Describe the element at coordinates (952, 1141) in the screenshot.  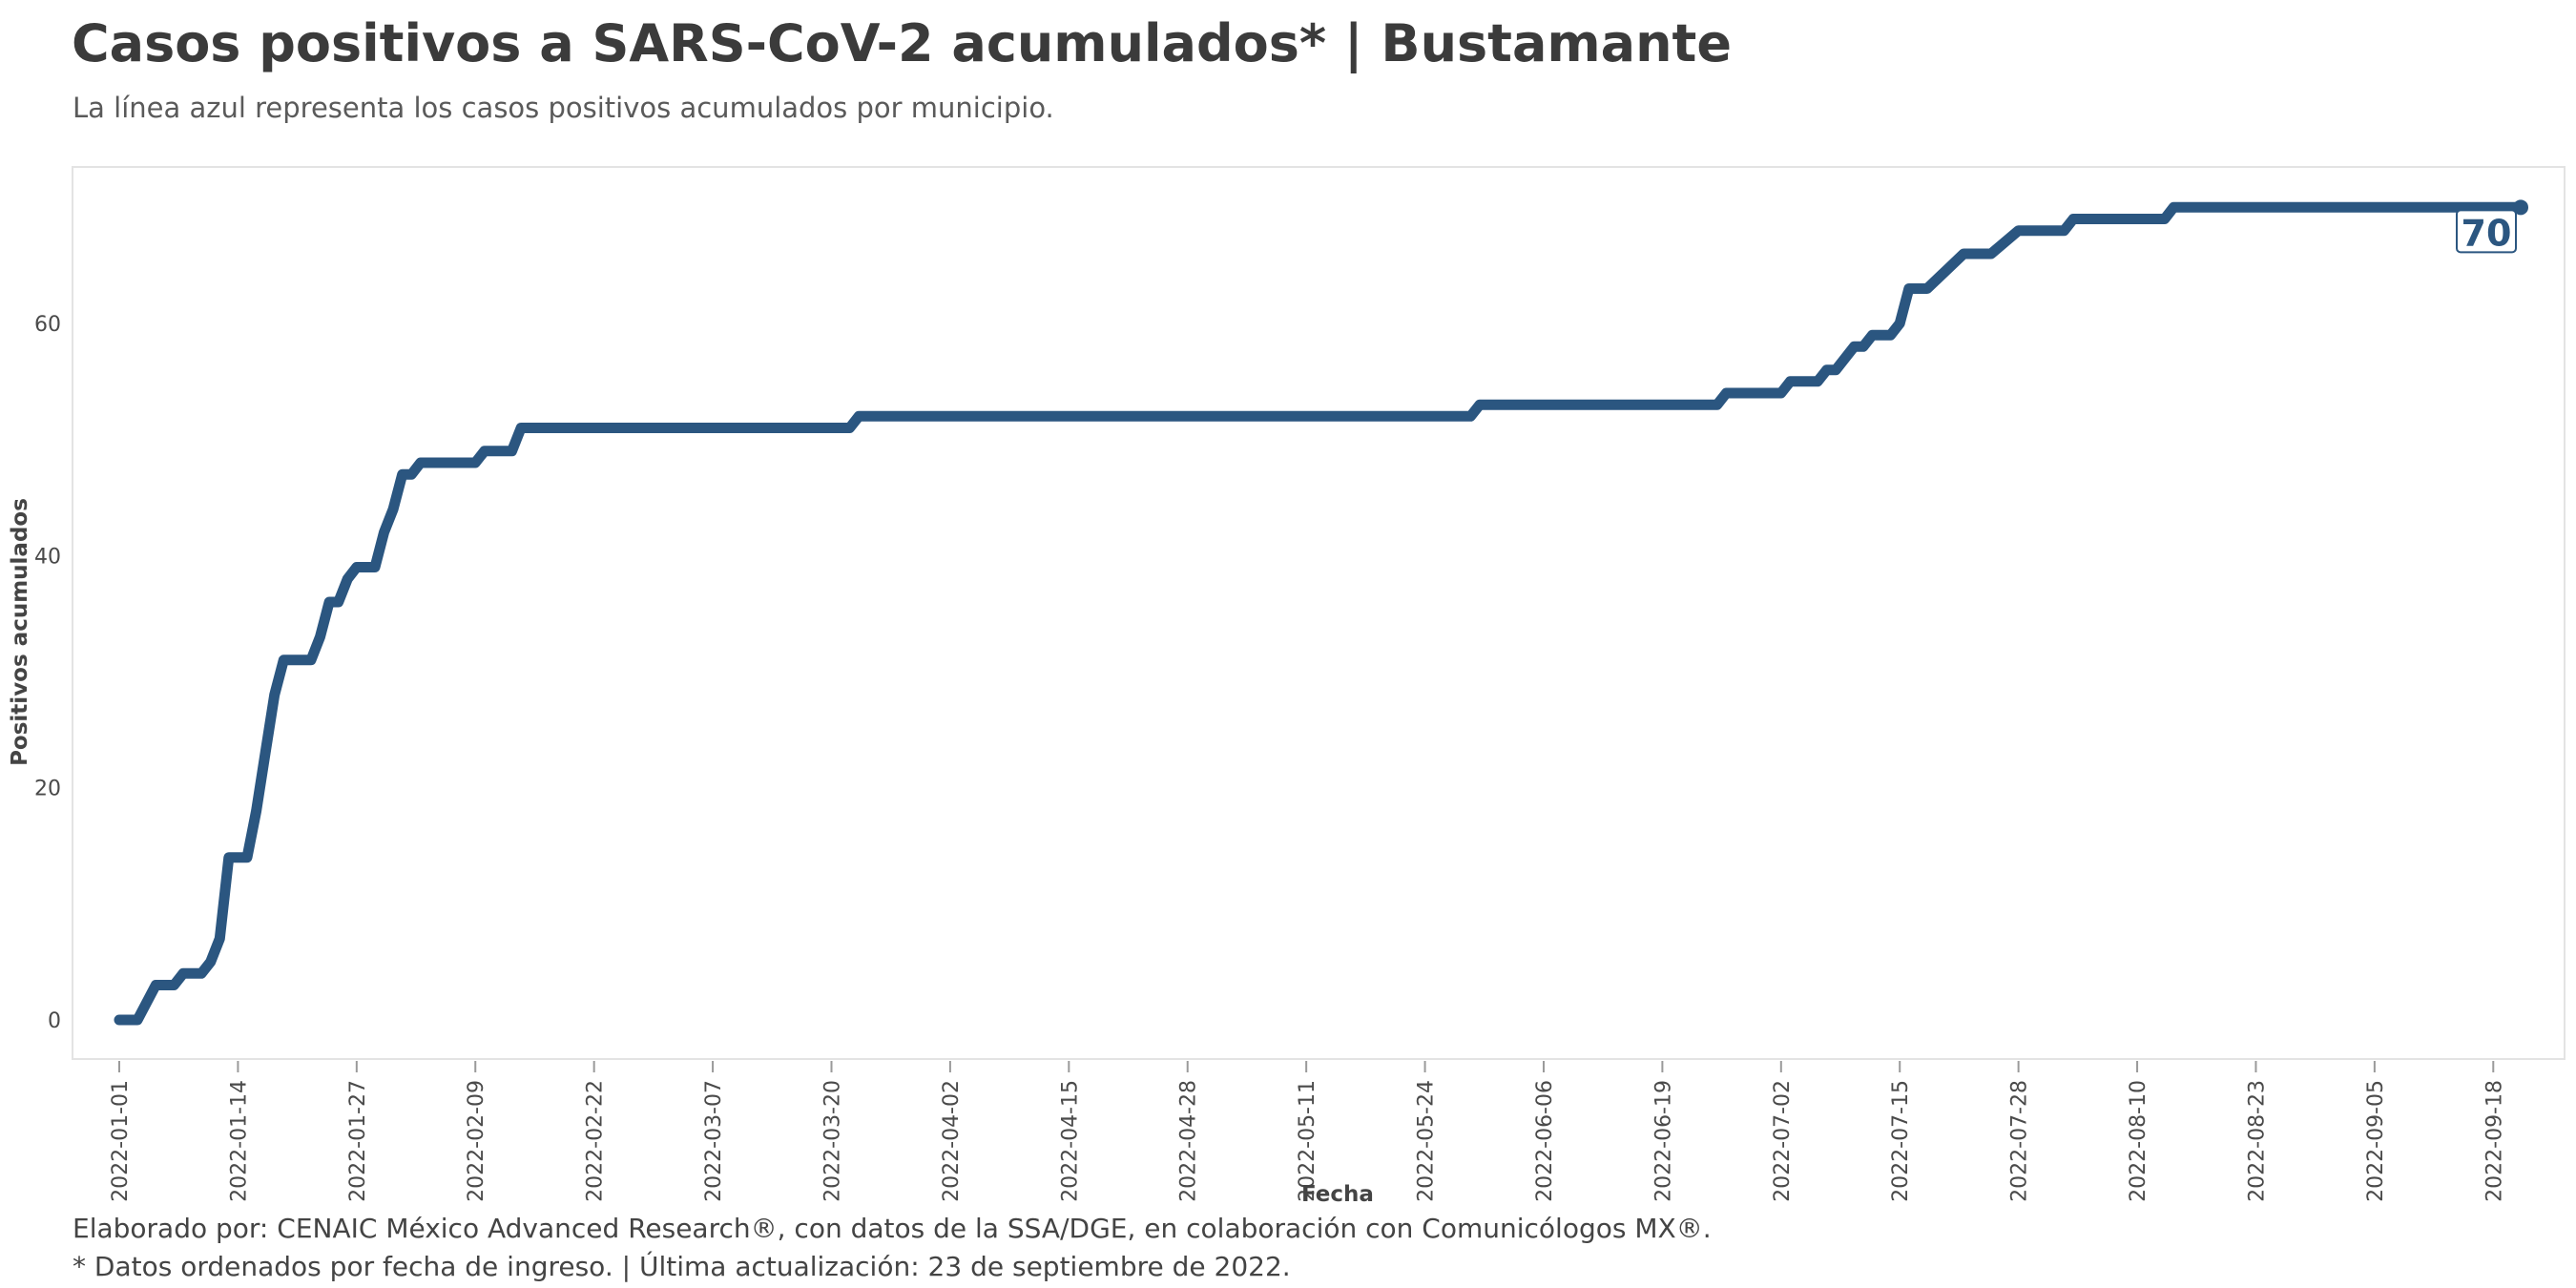
I see `x-tick-label: 2022-04-02` at that location.